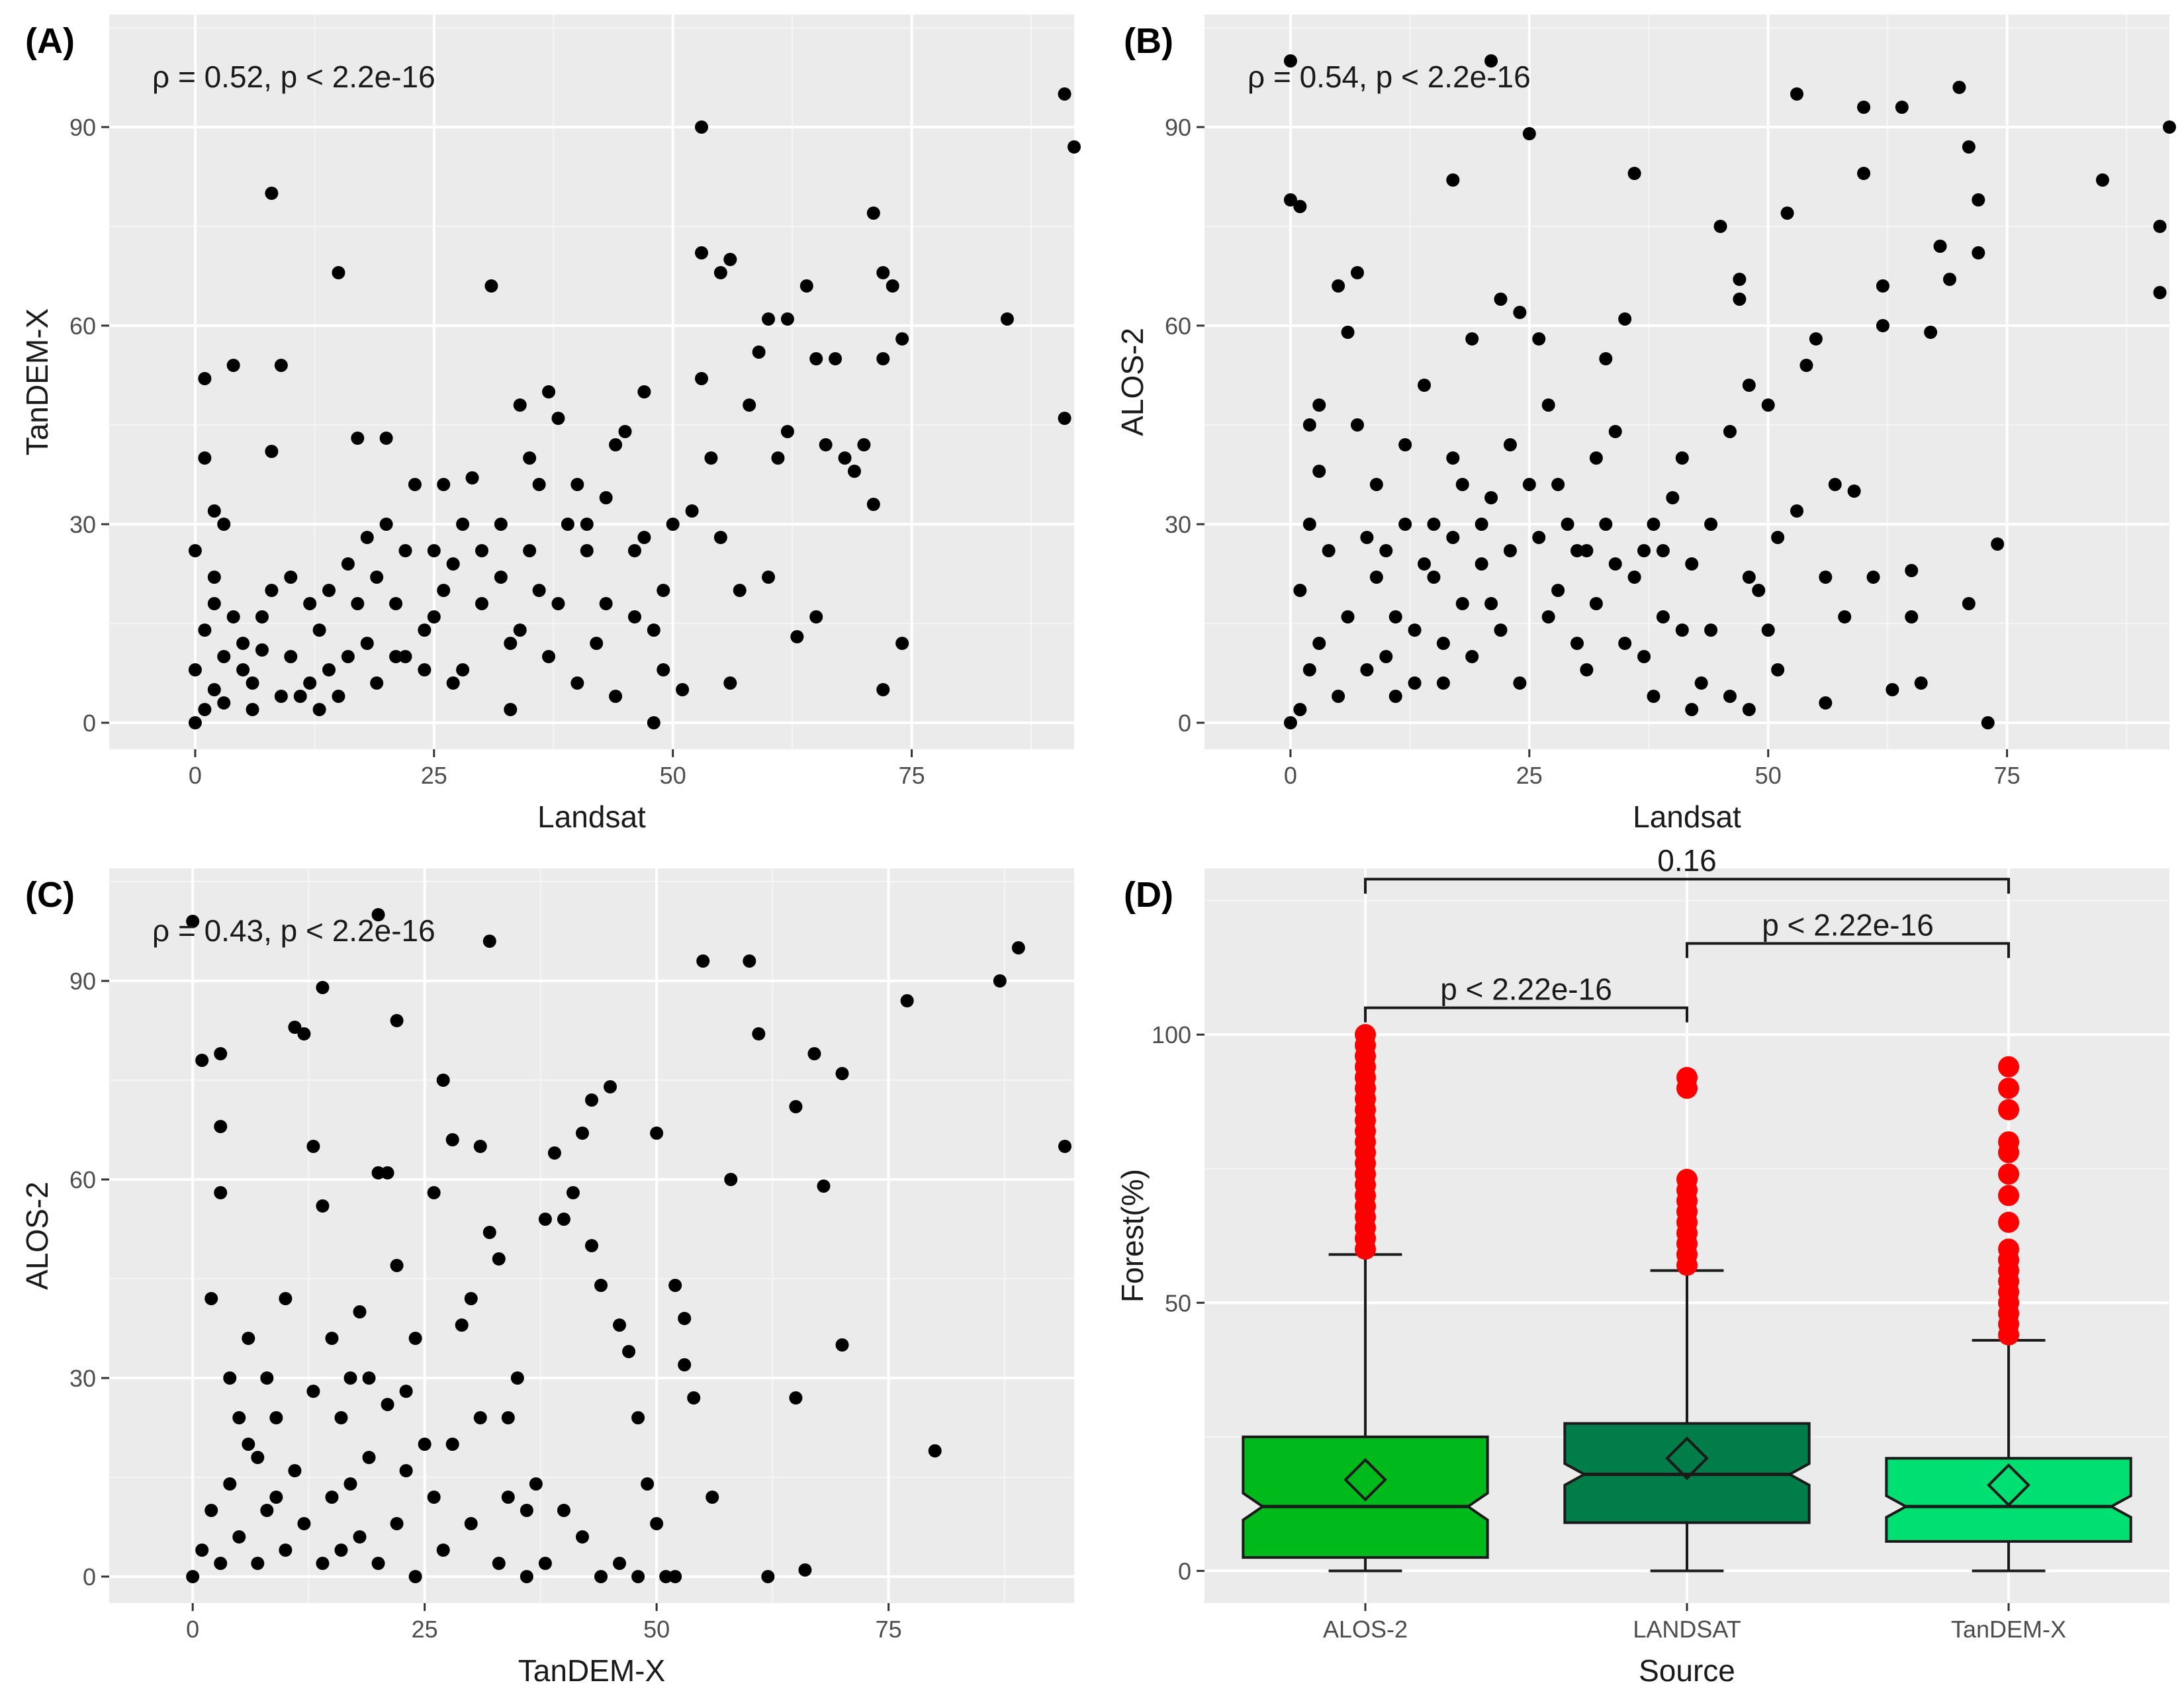 This screenshot has width=2184, height=1705. Describe the element at coordinates (2008, 775) in the screenshot. I see `x-tick-label: 75` at that location.